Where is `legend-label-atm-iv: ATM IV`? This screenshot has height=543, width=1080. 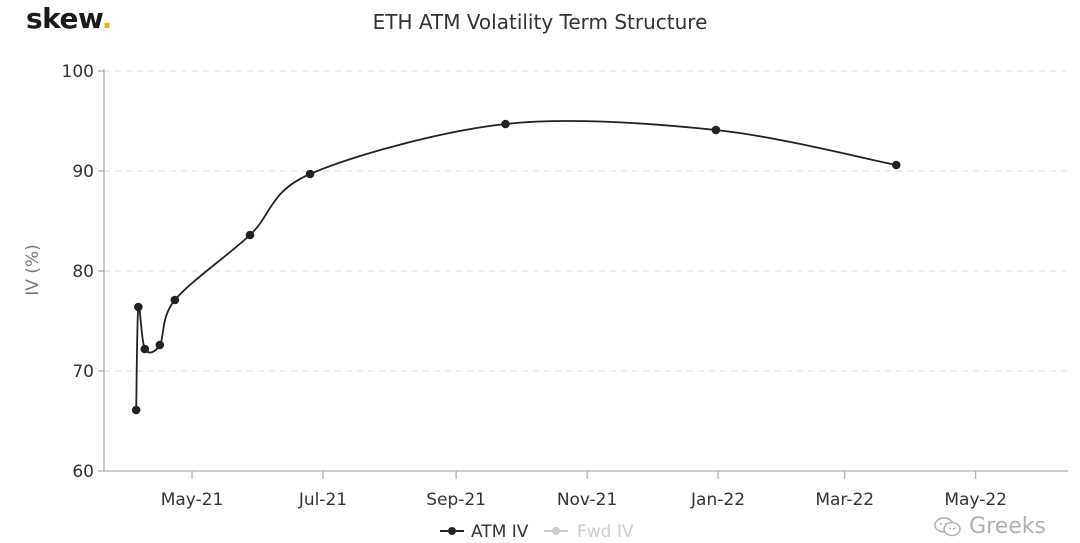
legend-label-atm-iv: ATM IV is located at coordinates (500, 532).